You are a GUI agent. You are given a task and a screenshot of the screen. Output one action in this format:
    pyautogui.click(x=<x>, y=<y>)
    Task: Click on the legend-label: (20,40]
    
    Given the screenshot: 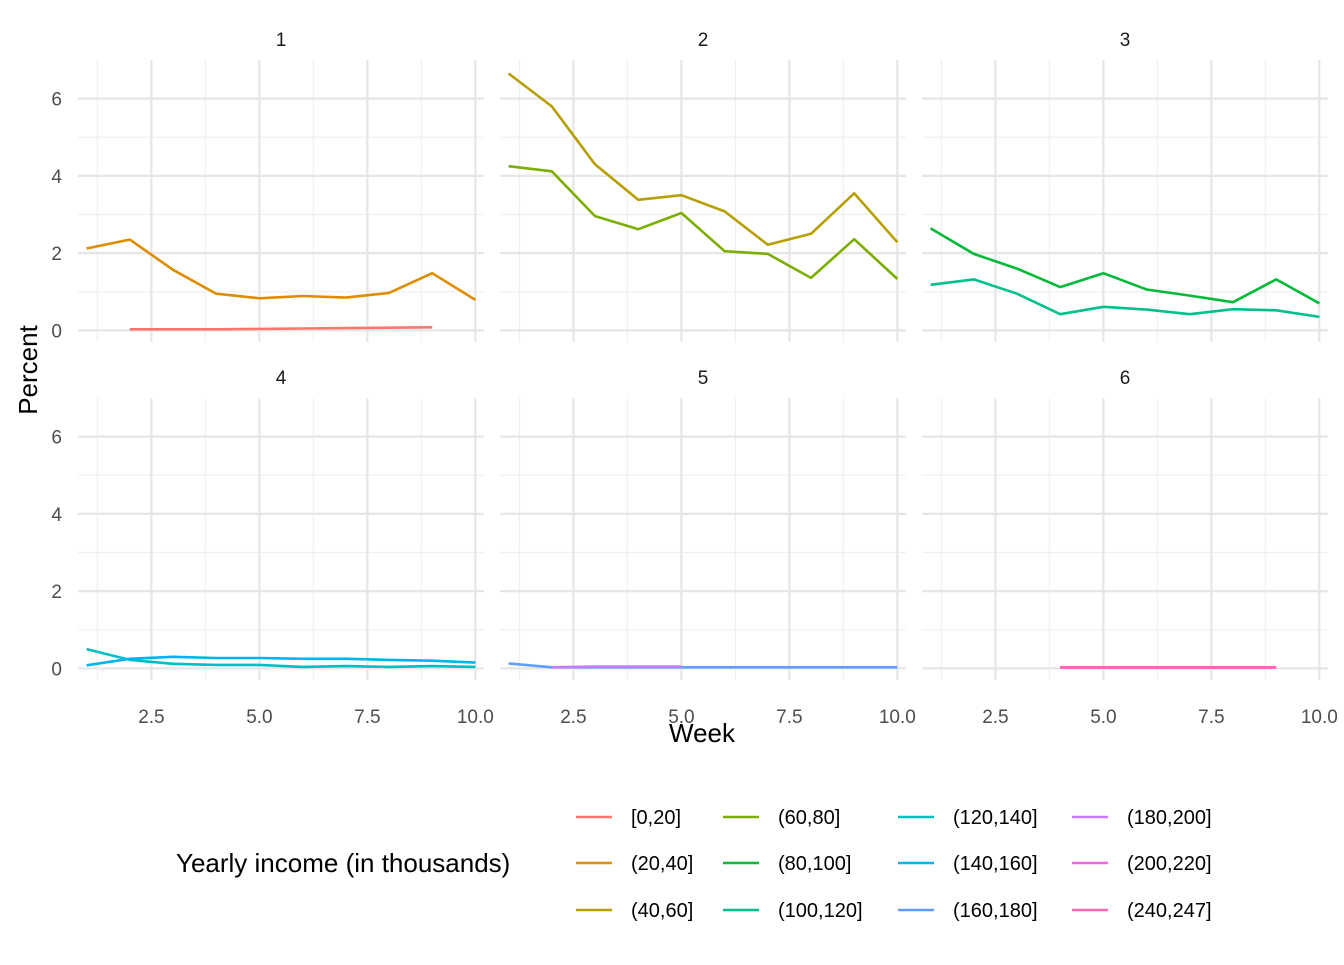 What is the action you would take?
    pyautogui.click(x=662, y=864)
    